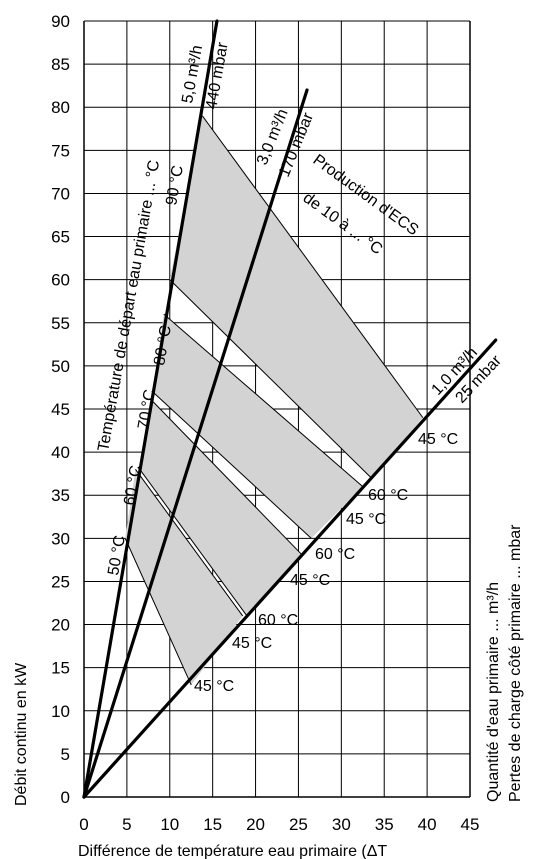 The width and height of the screenshot is (540, 859). What do you see at coordinates (384, 824) in the screenshot?
I see `x-tick-label: 35` at bounding box center [384, 824].